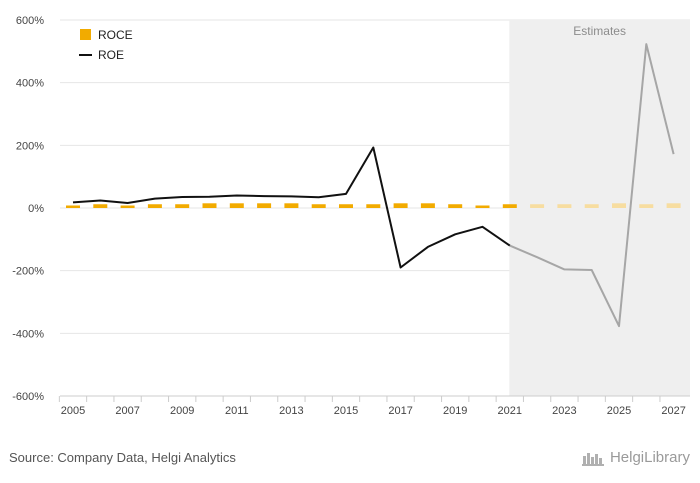 The height and width of the screenshot is (483, 700). What do you see at coordinates (122, 457) in the screenshot?
I see `source-note: Source: Company Data, Helgi Analytics` at bounding box center [122, 457].